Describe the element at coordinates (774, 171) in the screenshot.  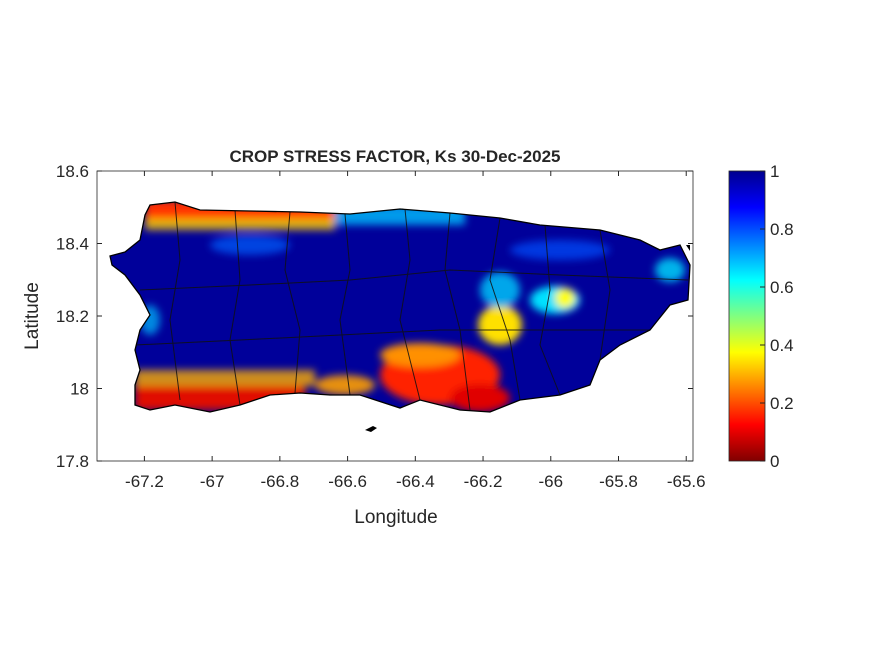
I see `colorbar-tick-label: 1` at that location.